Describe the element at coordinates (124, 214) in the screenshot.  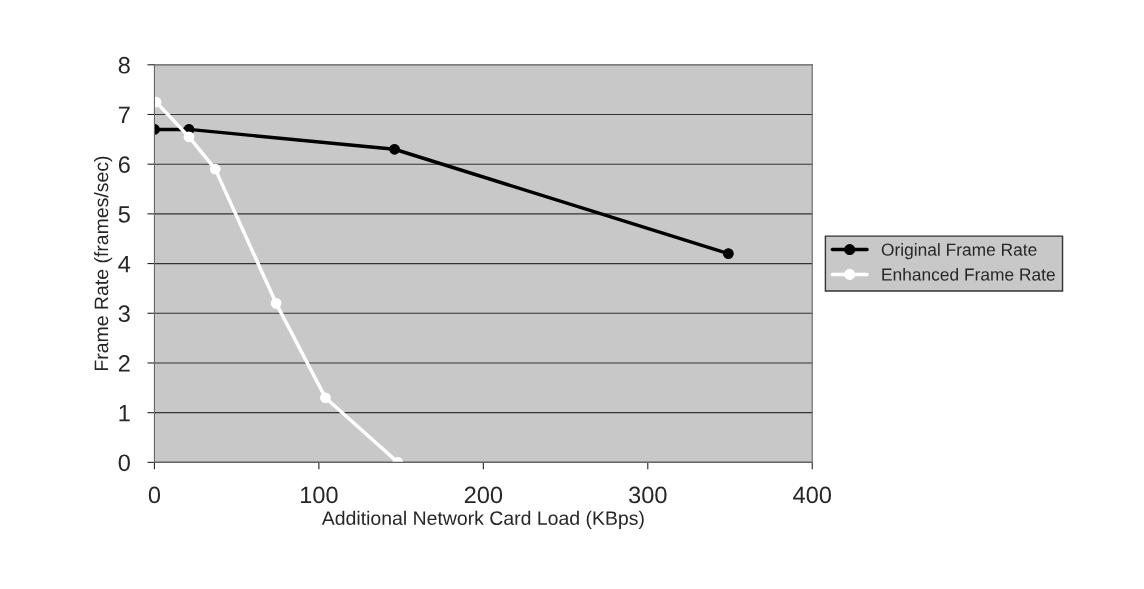
I see `y-tick-label: 5` at that location.